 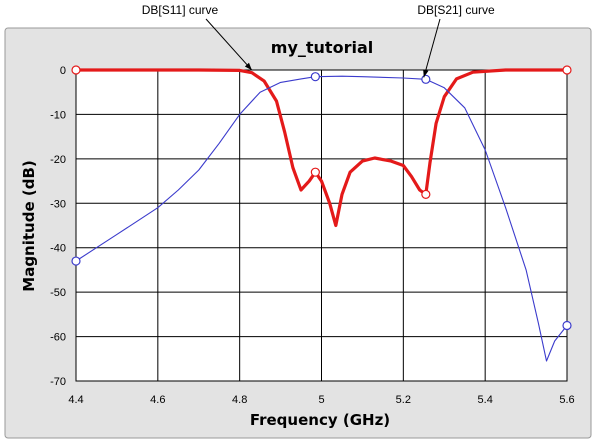 I want to click on y-tick-label: -30, so click(x=58, y=204).